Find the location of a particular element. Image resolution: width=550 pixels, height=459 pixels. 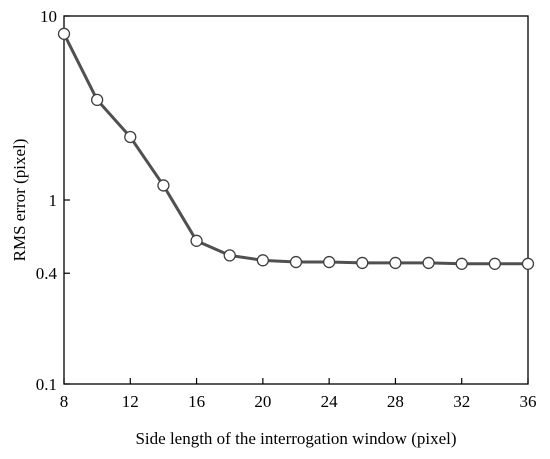

x-tick-label: 36 is located at coordinates (528, 401).